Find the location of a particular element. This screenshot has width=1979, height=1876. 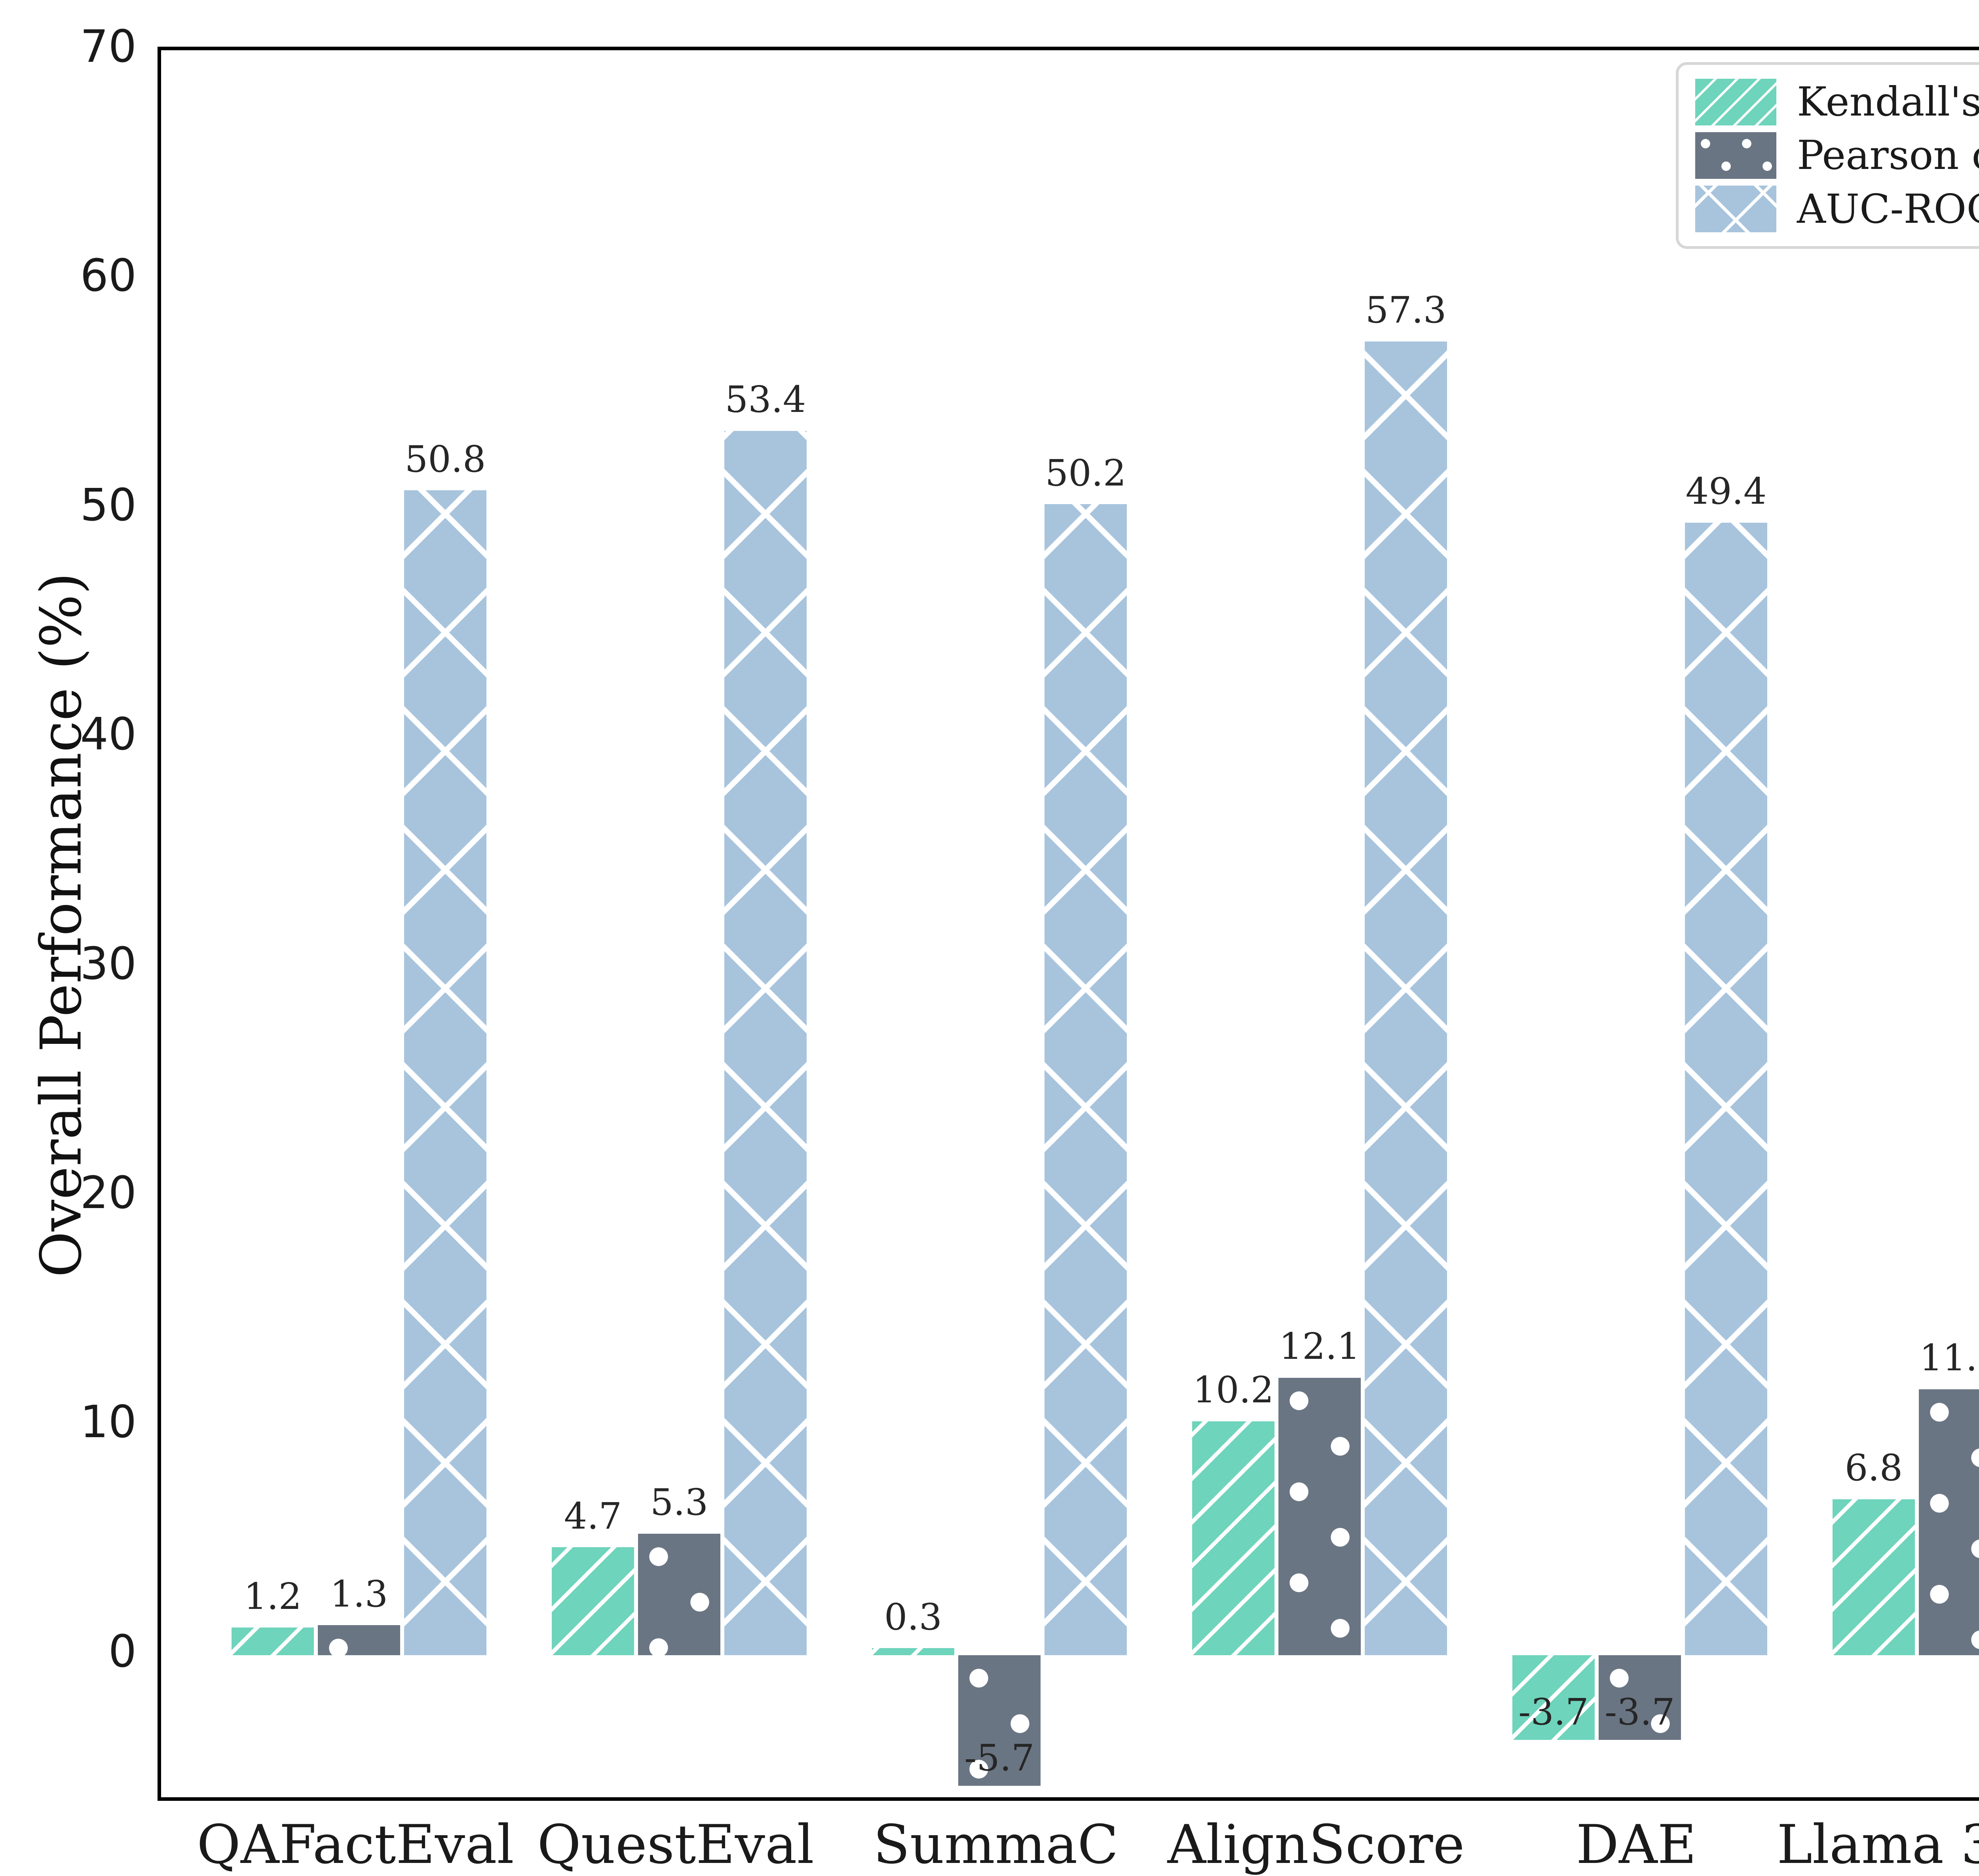

legend-item-pearson: Pearson correlation coefficients is located at coordinates (1837, 155).